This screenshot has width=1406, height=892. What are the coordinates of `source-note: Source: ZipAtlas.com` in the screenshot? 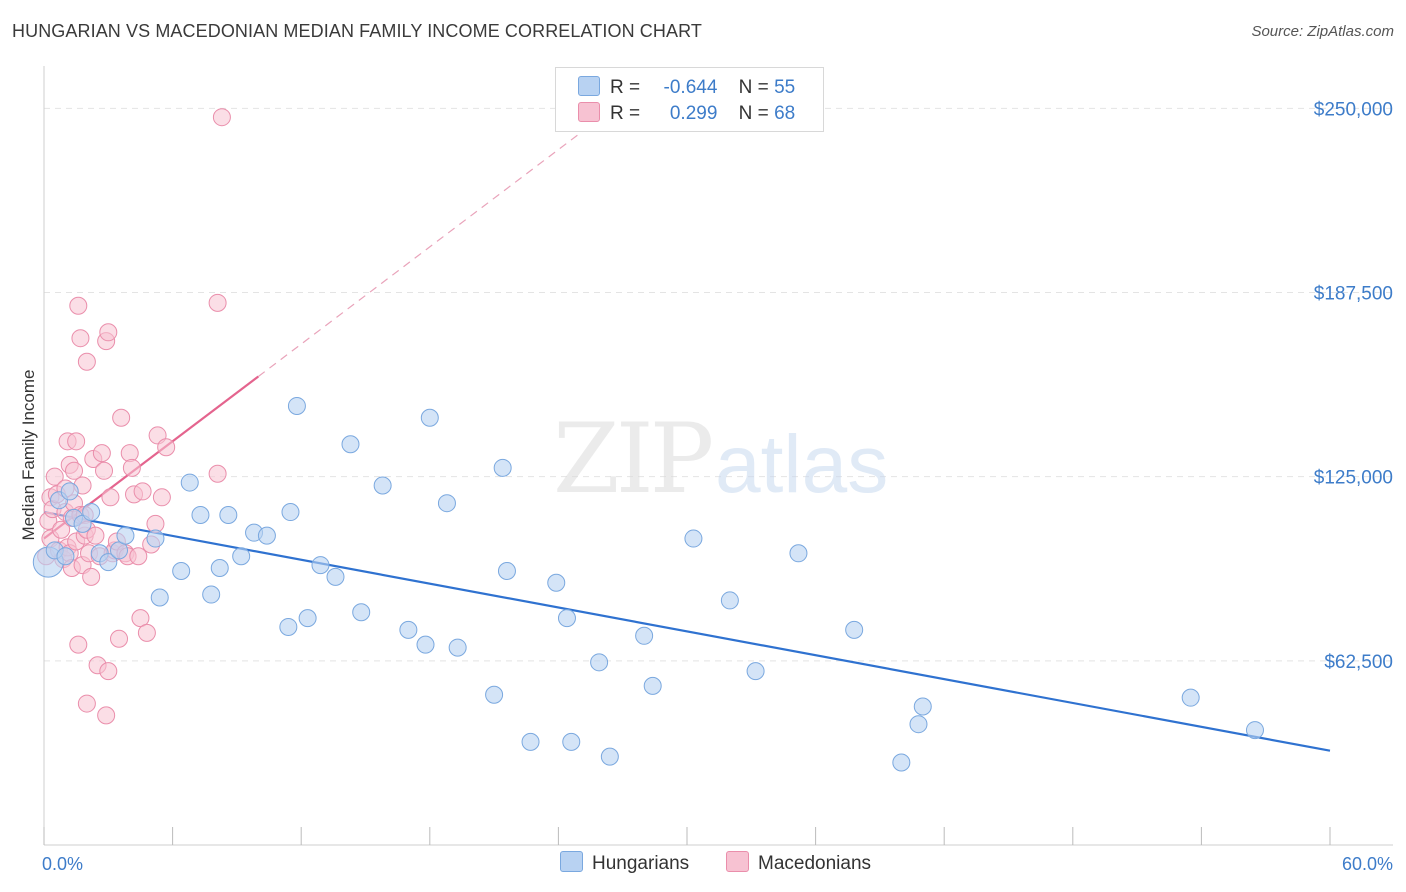 It's located at (1322, 31).